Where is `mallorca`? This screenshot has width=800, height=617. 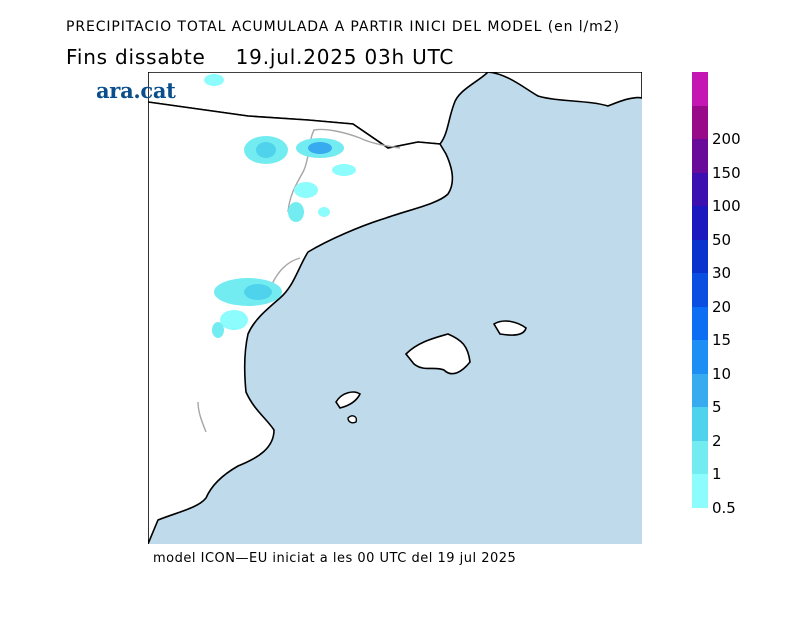 mallorca is located at coordinates (437, 354).